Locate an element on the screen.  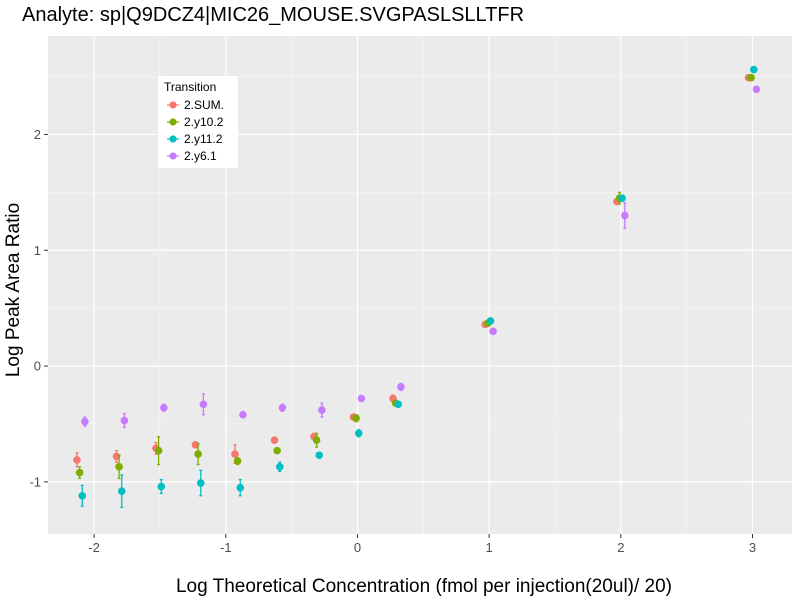
x-tick-label: 1 is located at coordinates (489, 547).